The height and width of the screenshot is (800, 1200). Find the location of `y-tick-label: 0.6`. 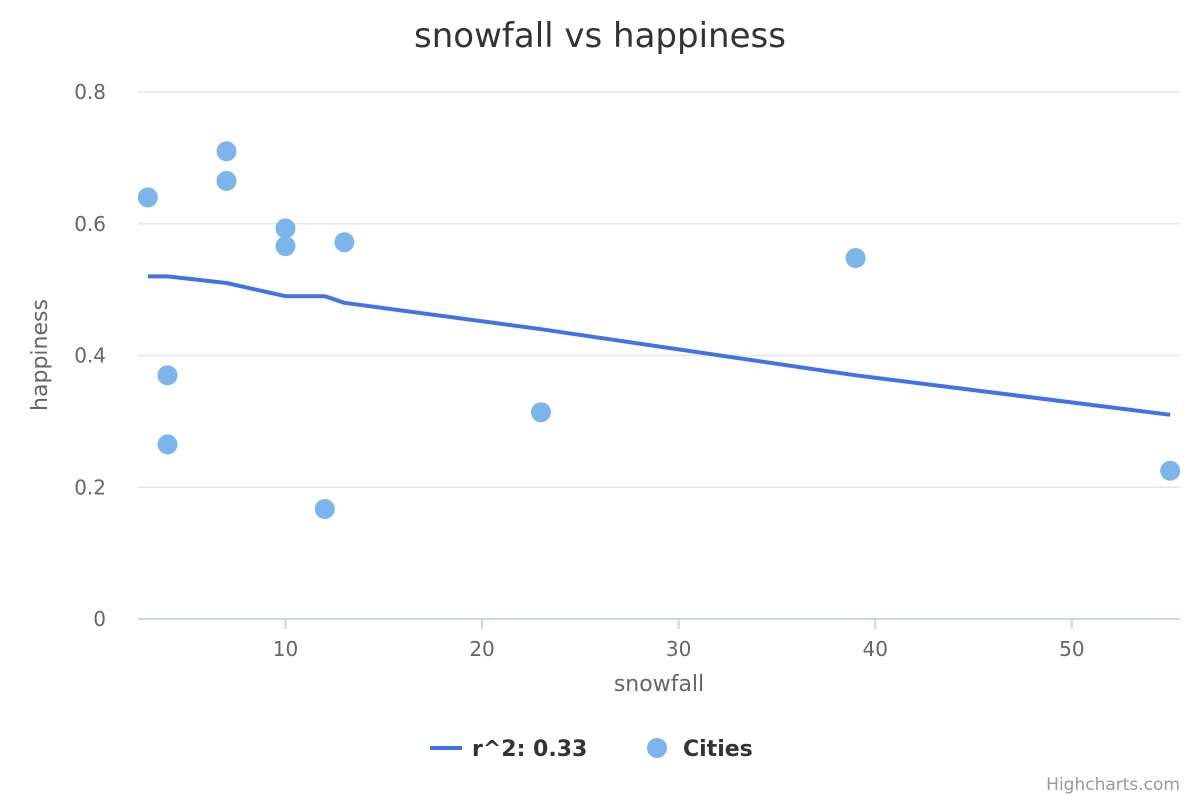

y-tick-label: 0.6 is located at coordinates (90, 224).